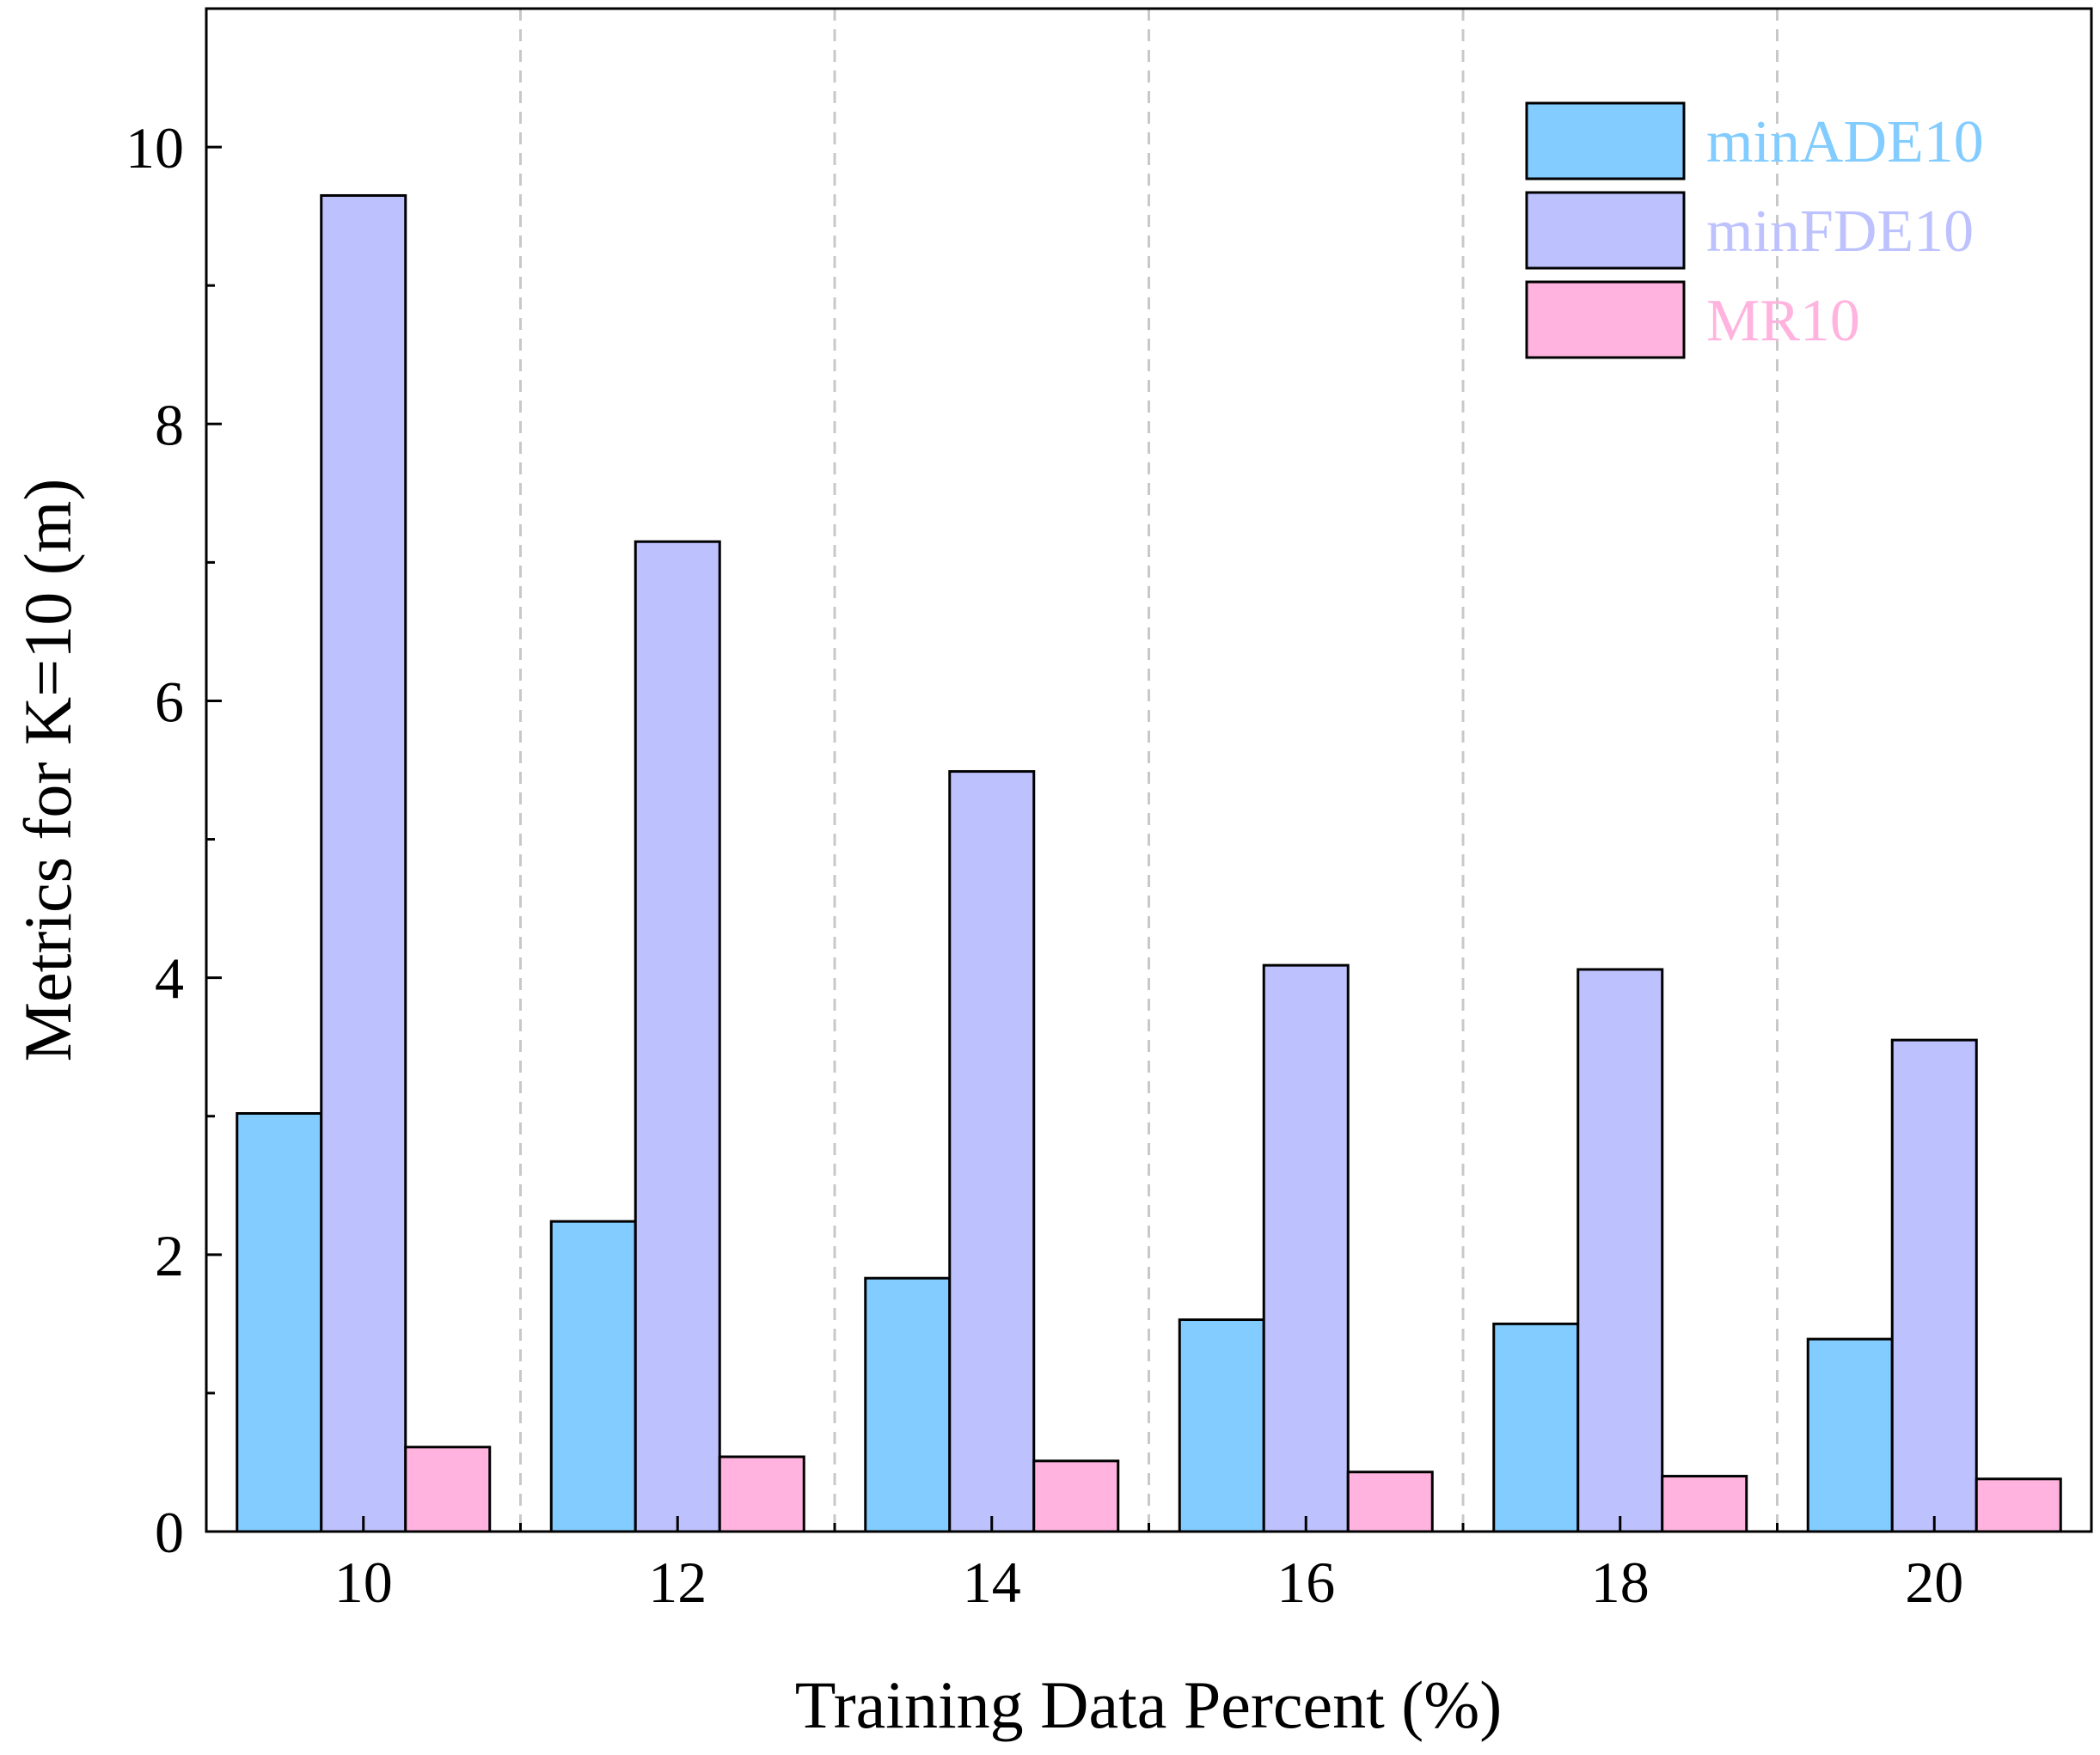  What do you see at coordinates (1148, 1565) in the screenshot?
I see `x-axis-ticks: 10 12 14 16 18 20` at bounding box center [1148, 1565].